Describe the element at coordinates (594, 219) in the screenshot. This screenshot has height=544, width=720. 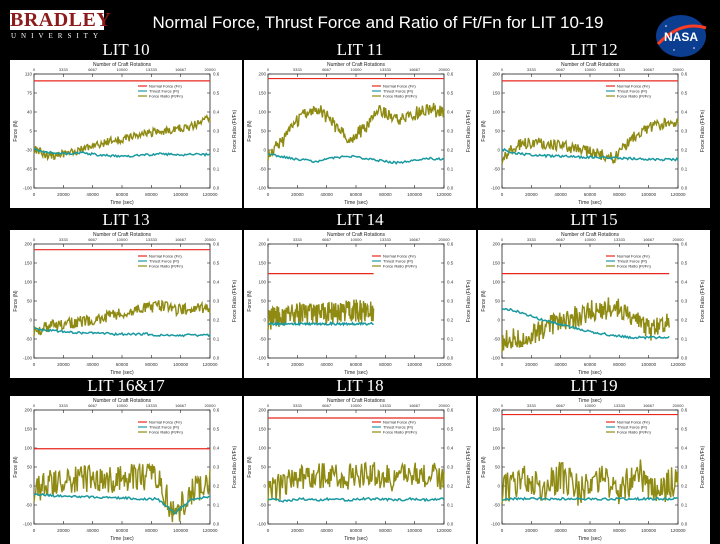
I see `chart-label: LIT 15` at that location.